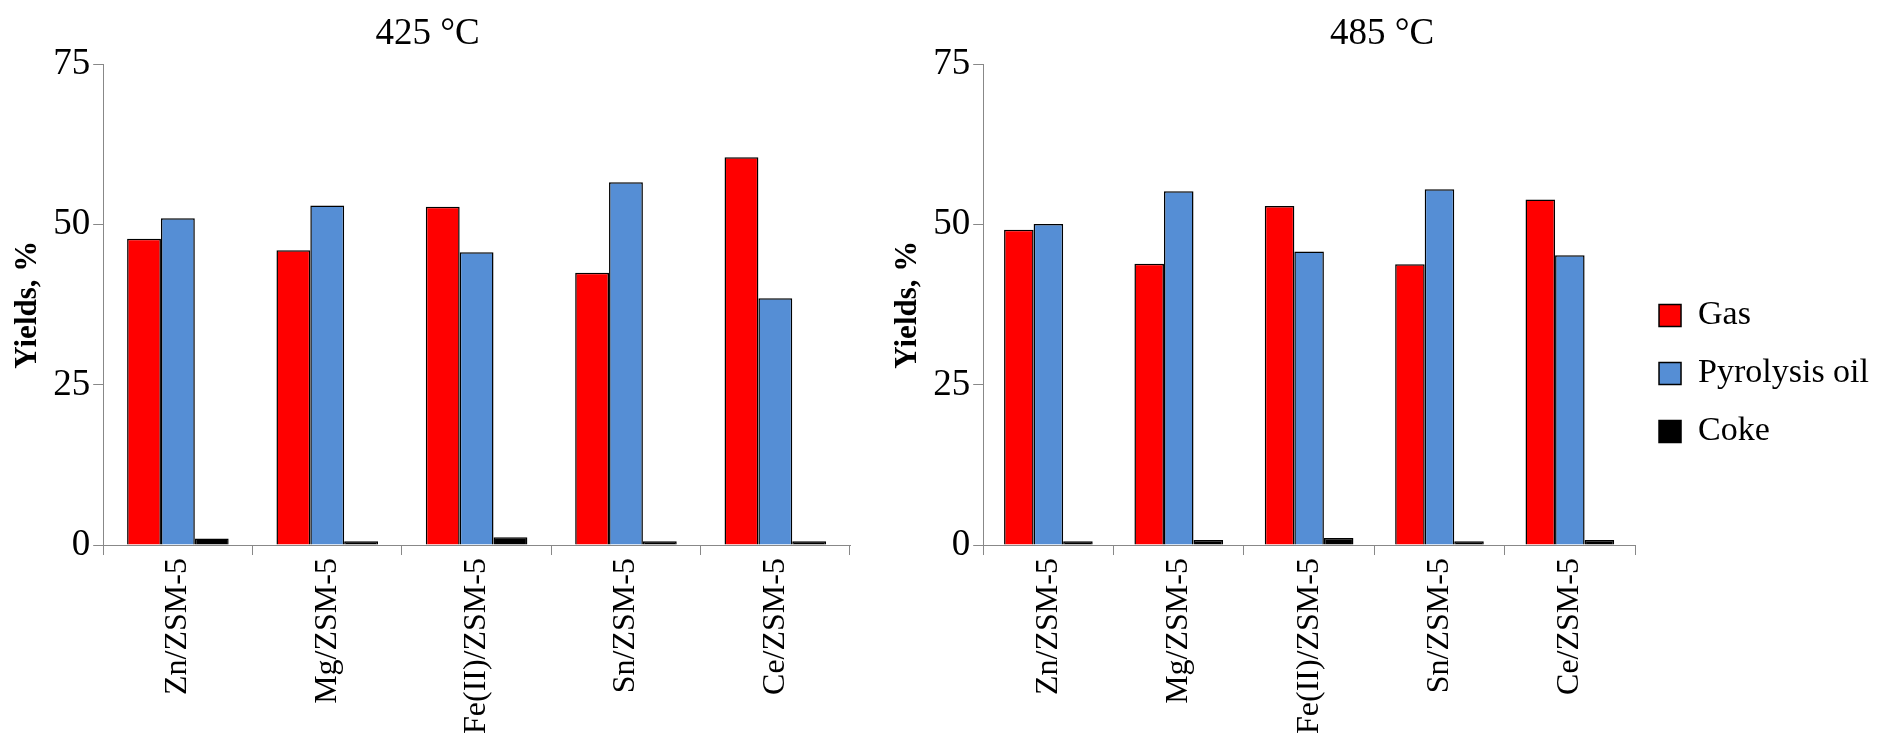  What do you see at coordinates (1734, 429) in the screenshot?
I see `legend-label: Coke` at bounding box center [1734, 429].